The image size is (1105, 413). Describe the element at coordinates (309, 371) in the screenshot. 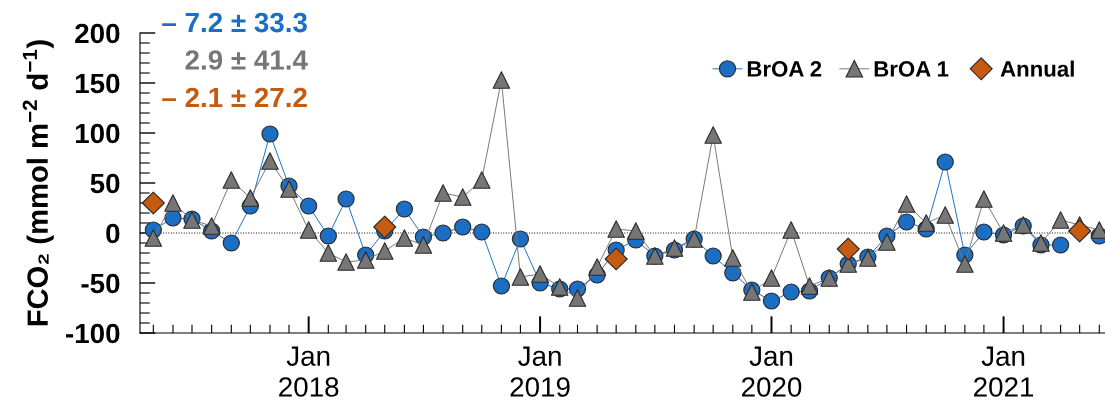

I see `x-tick-label: Jan 2018` at that location.